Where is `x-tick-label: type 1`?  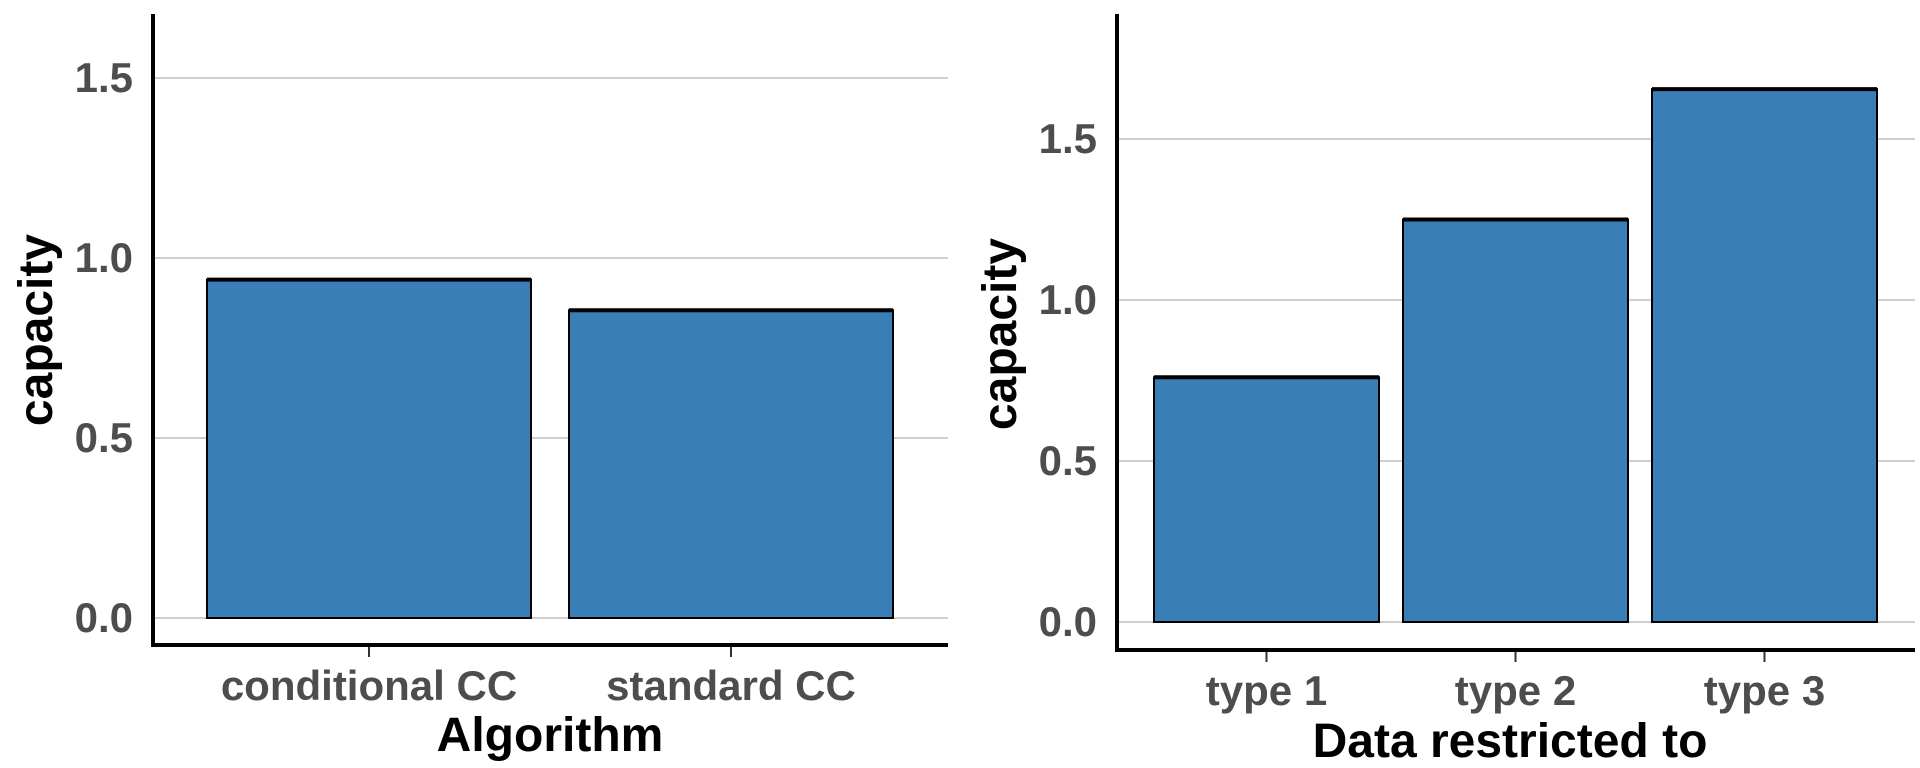
x-tick-label: type 1 is located at coordinates (1266, 690).